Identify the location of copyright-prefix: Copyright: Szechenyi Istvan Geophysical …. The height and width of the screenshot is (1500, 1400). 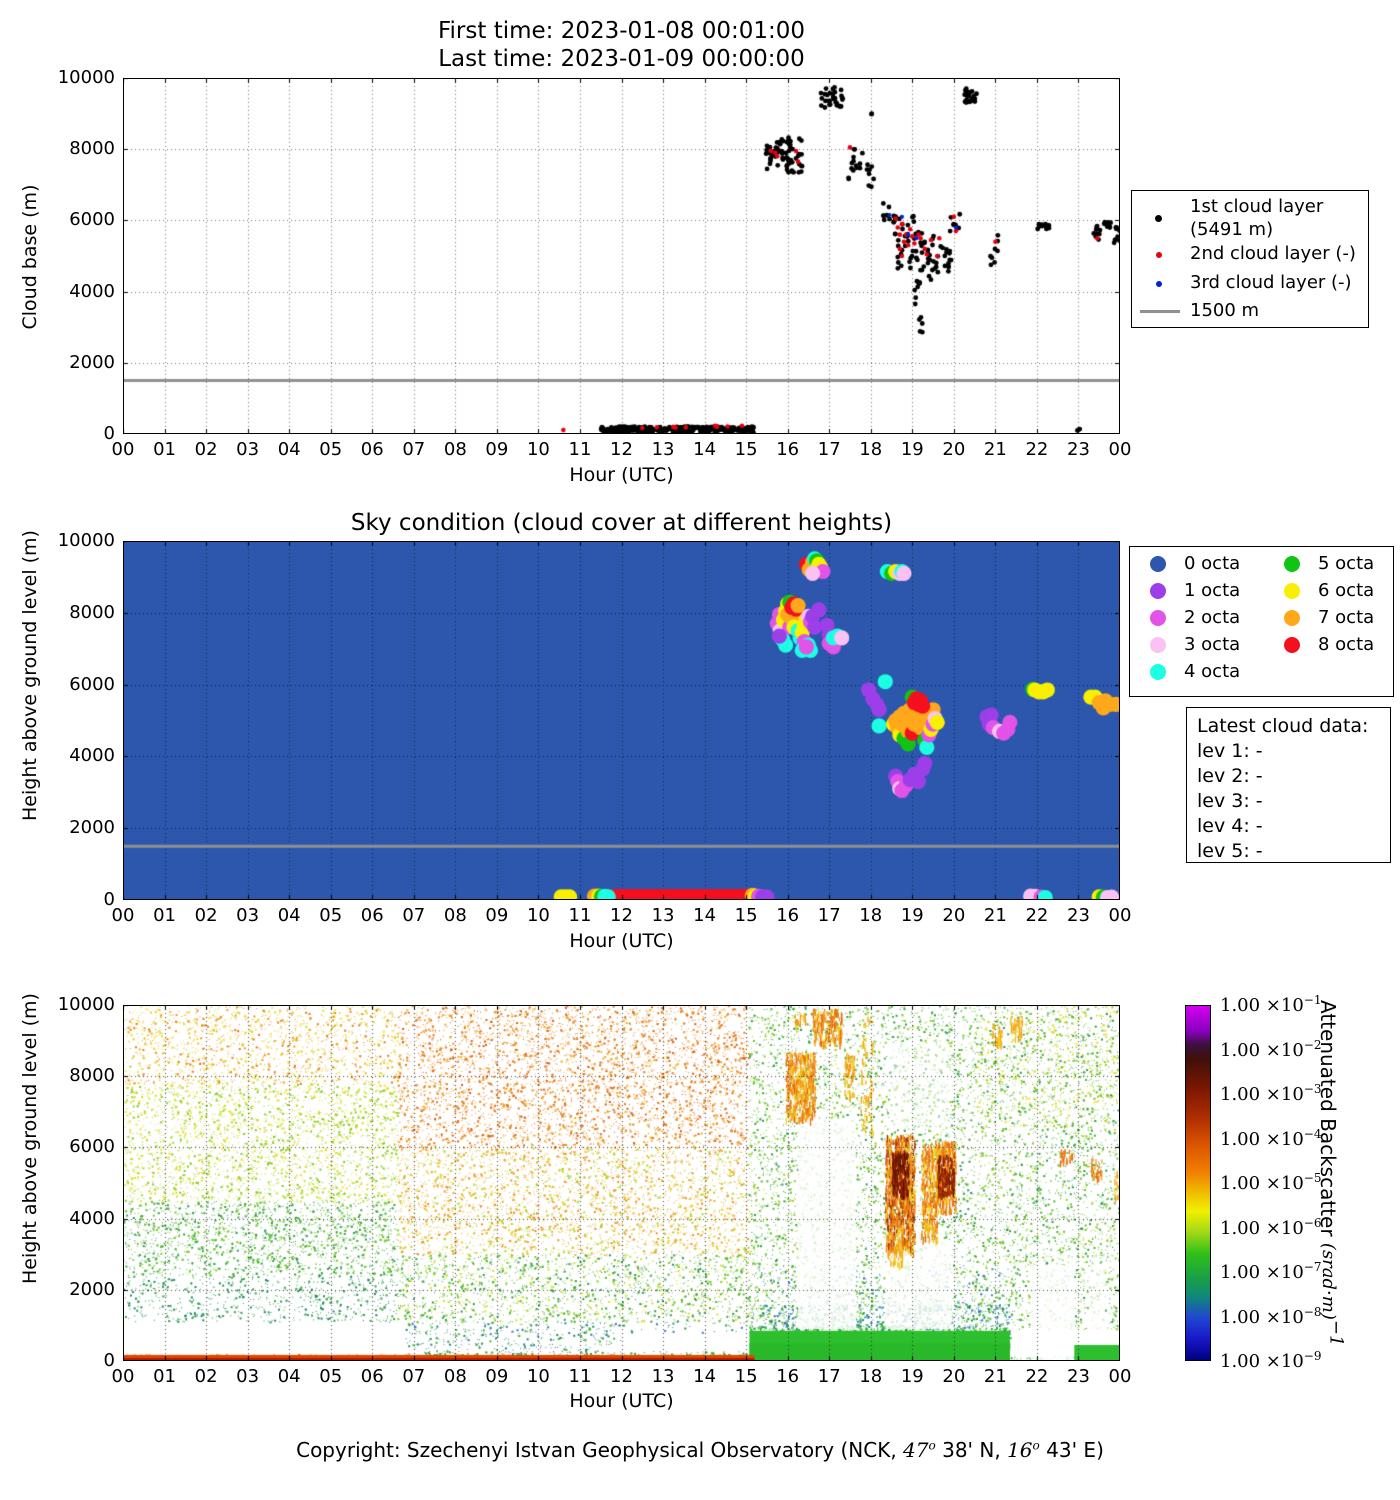
(600, 1450).